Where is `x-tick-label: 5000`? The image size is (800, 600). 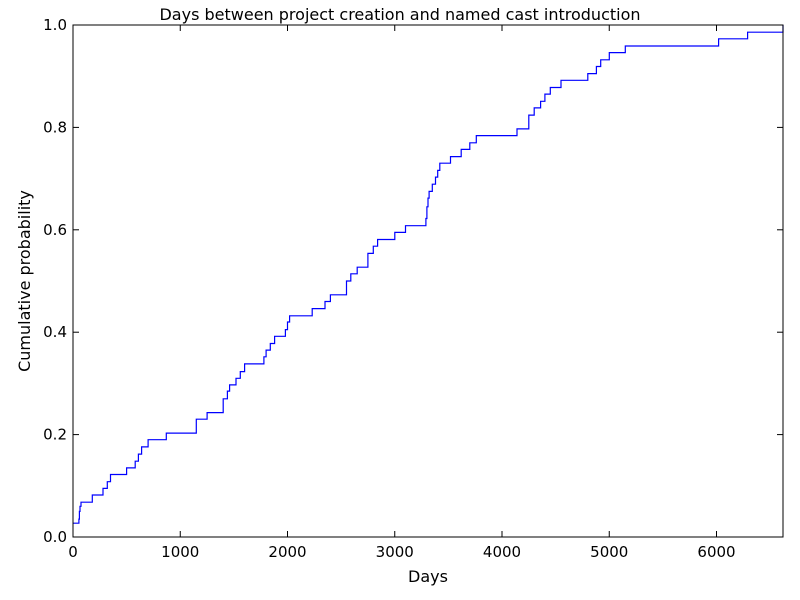
x-tick-label: 5000 is located at coordinates (609, 552).